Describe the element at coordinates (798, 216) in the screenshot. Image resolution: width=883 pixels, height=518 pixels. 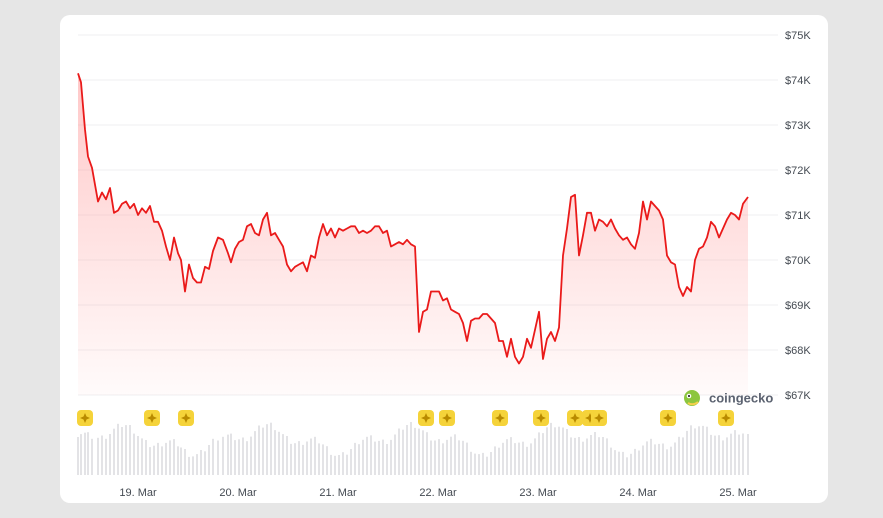
I see `y-tick-label: $71K` at that location.